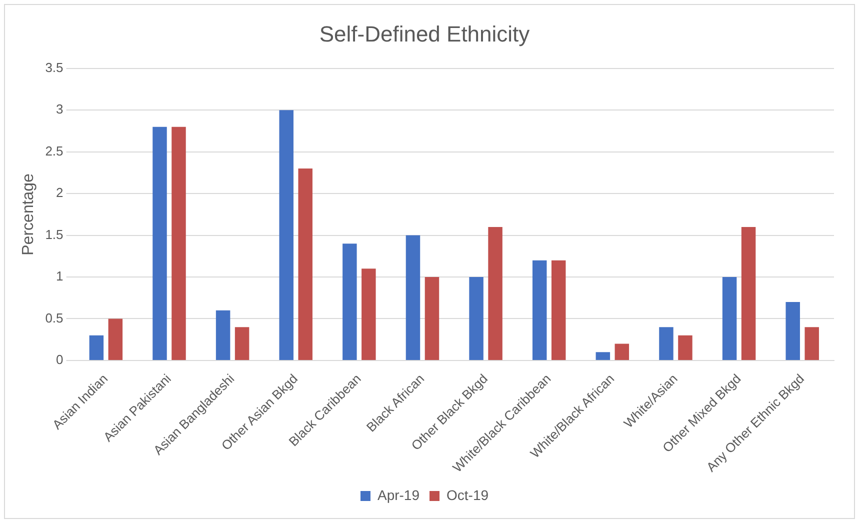  I want to click on legend-label: Oct-19, so click(467, 494).